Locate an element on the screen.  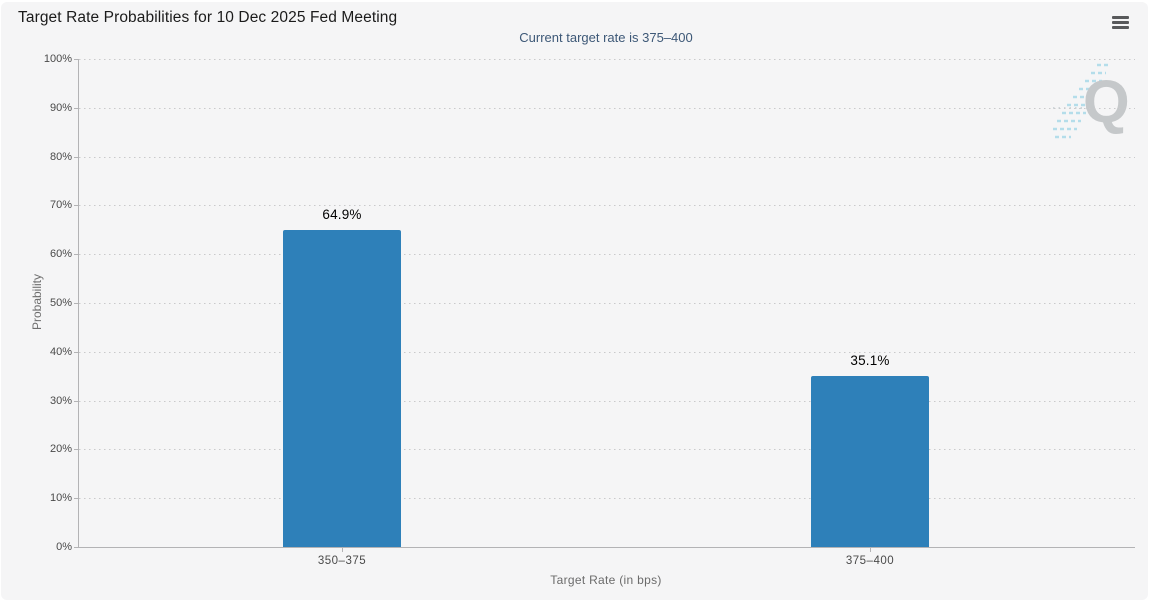
hamburger-icon is located at coordinates (1120, 22).